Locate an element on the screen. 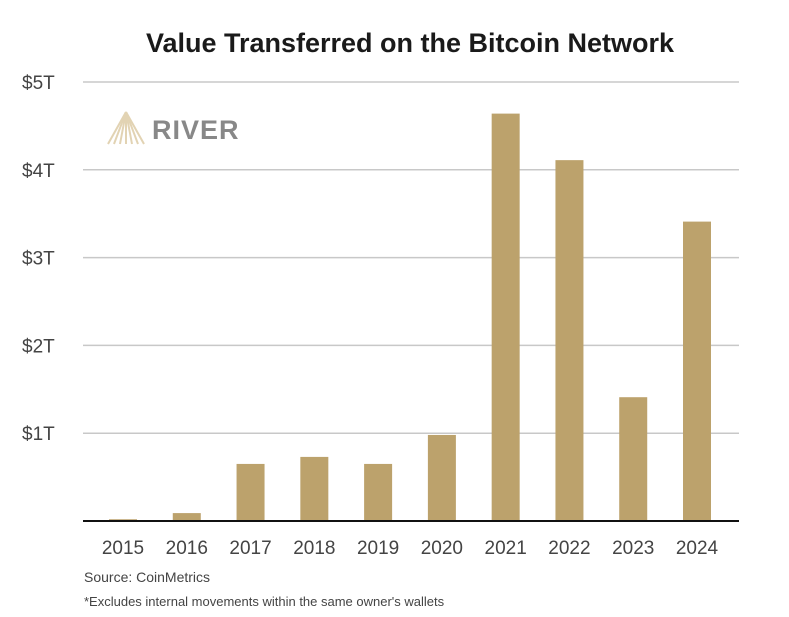 The height and width of the screenshot is (617, 789). y-tick-label: $1T is located at coordinates (38, 434).